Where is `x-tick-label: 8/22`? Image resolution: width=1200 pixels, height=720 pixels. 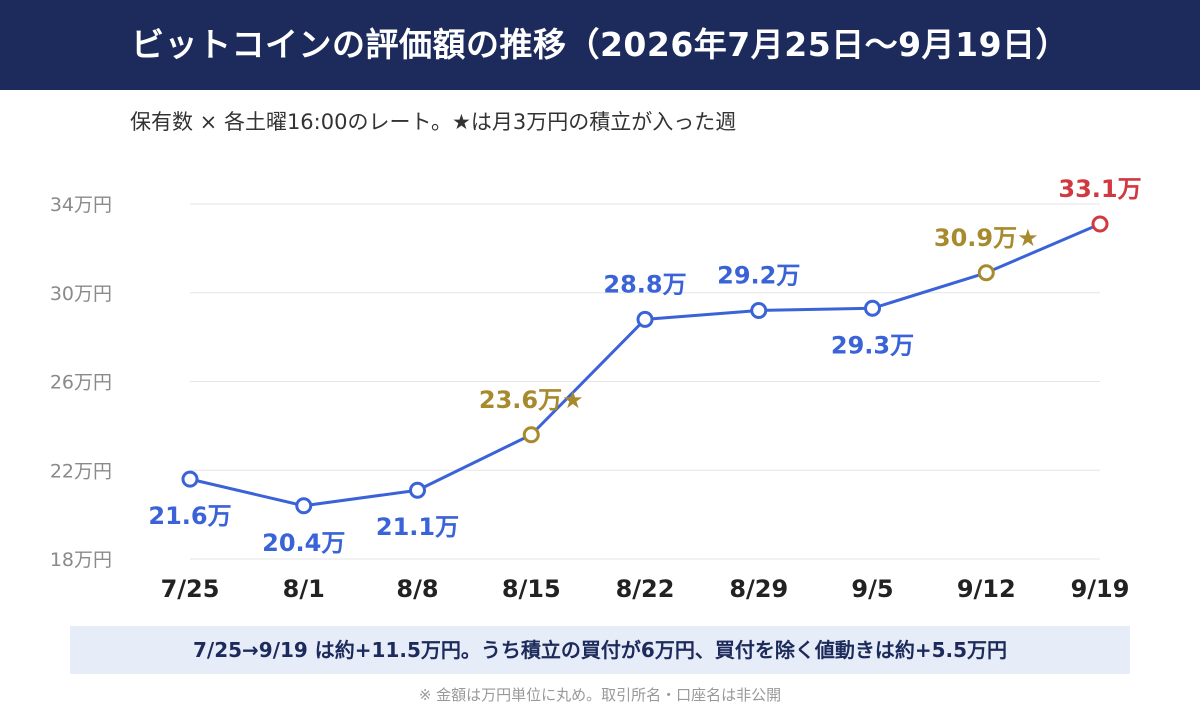 x-tick-label: 8/22 is located at coordinates (645, 589).